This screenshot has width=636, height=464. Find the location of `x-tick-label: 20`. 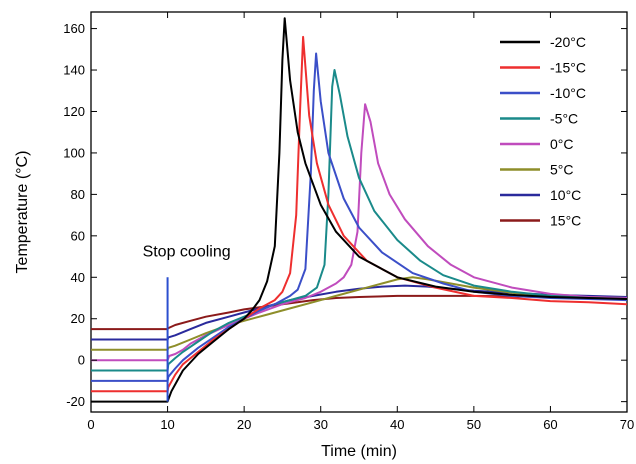

x-tick-label: 20 is located at coordinates (244, 424).